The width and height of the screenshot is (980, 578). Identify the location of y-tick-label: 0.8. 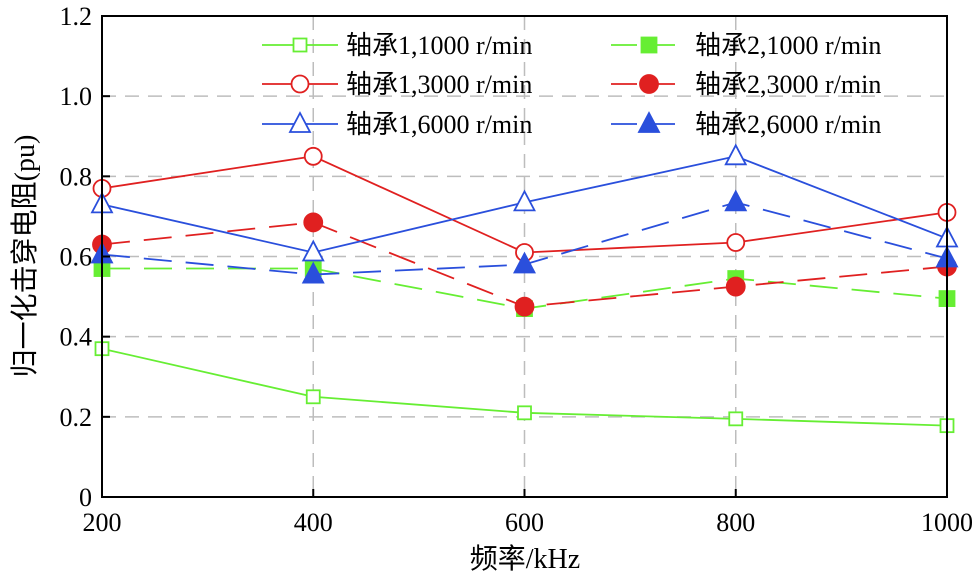
(76, 176).